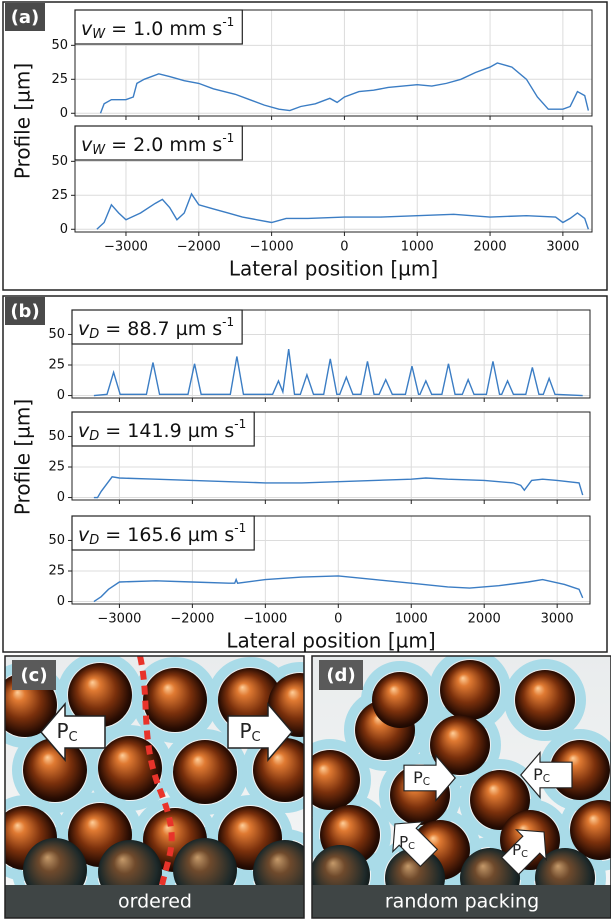 The width and height of the screenshot is (611, 920). I want to click on chart-title: vD = 165.6 µm s-1, so click(162, 534).